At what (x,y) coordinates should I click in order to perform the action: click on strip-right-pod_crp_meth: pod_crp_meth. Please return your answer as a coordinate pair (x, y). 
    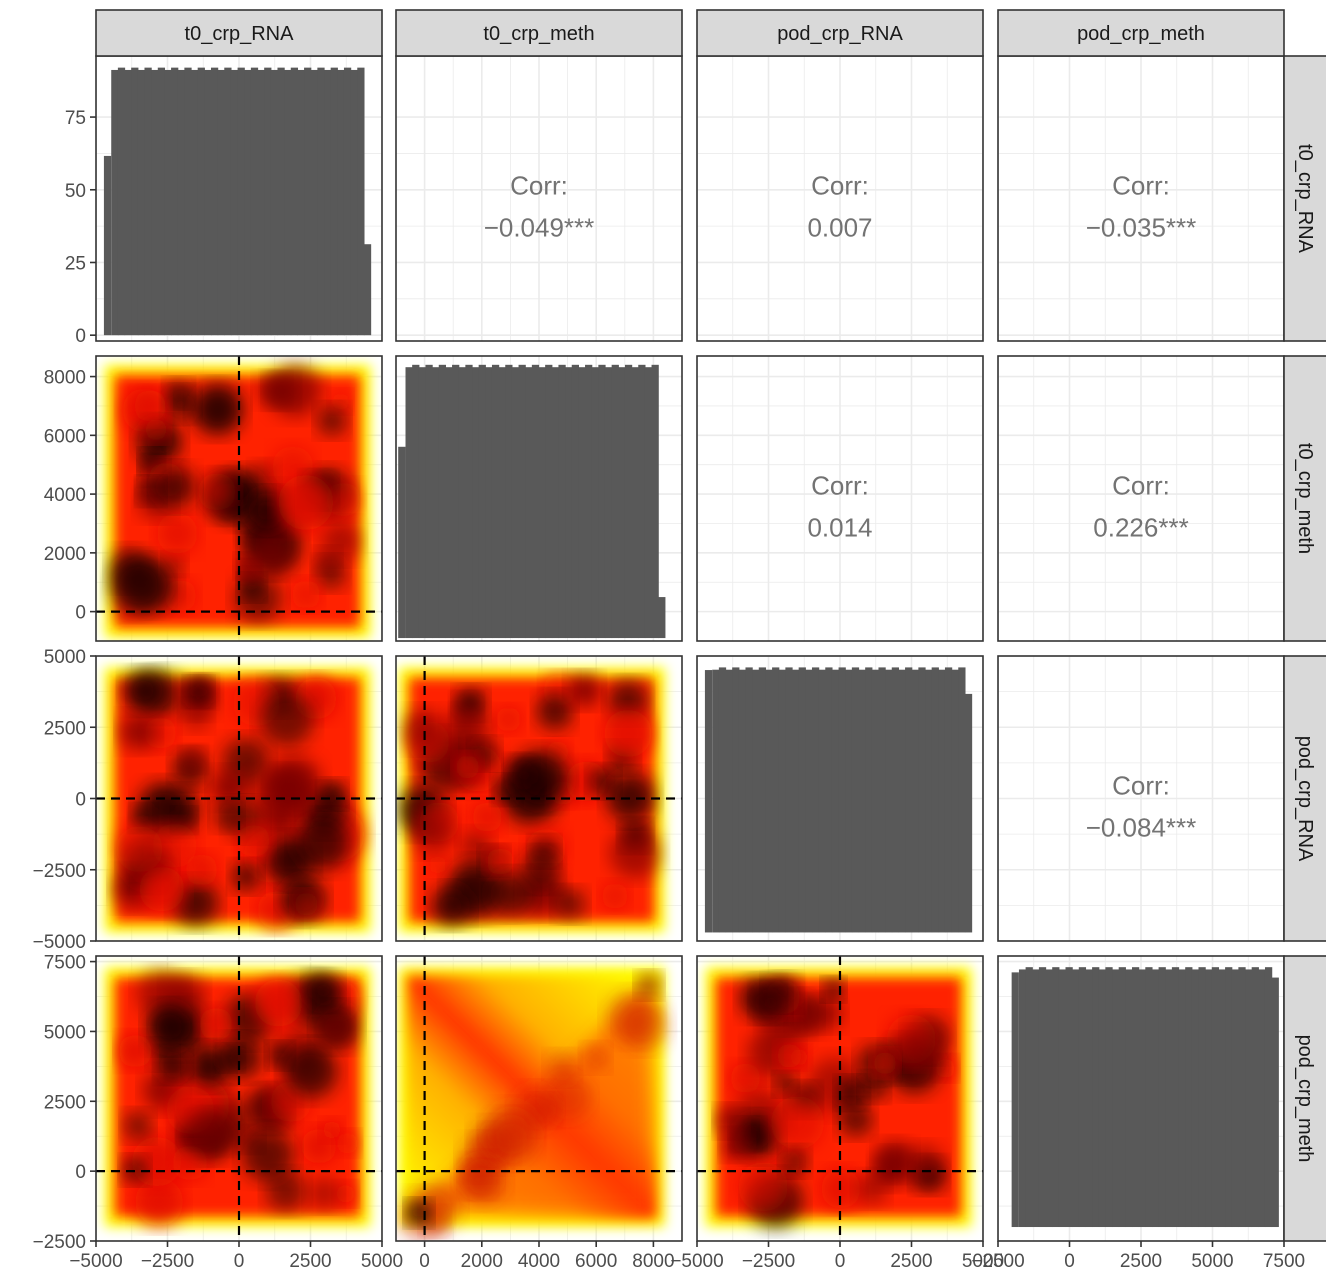
    Looking at the image, I should click on (1304, 1098).